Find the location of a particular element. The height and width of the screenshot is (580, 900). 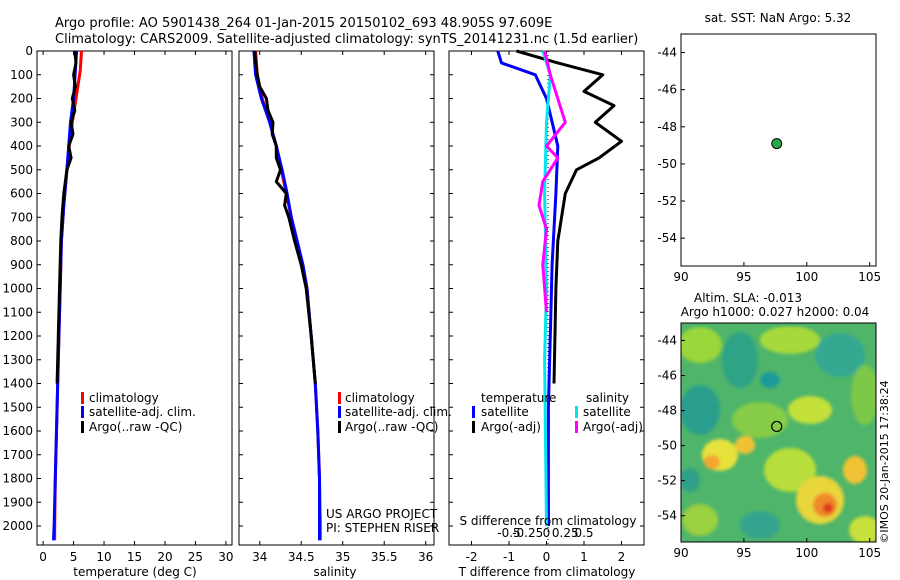

y-tick-label: -50 is located at coordinates (667, 446).